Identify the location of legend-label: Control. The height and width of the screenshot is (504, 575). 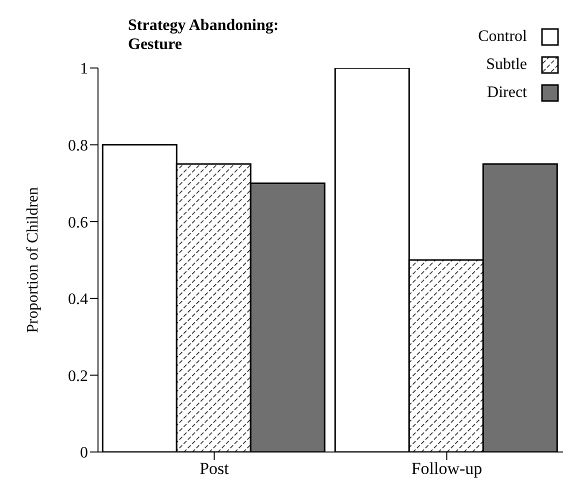
(502, 37).